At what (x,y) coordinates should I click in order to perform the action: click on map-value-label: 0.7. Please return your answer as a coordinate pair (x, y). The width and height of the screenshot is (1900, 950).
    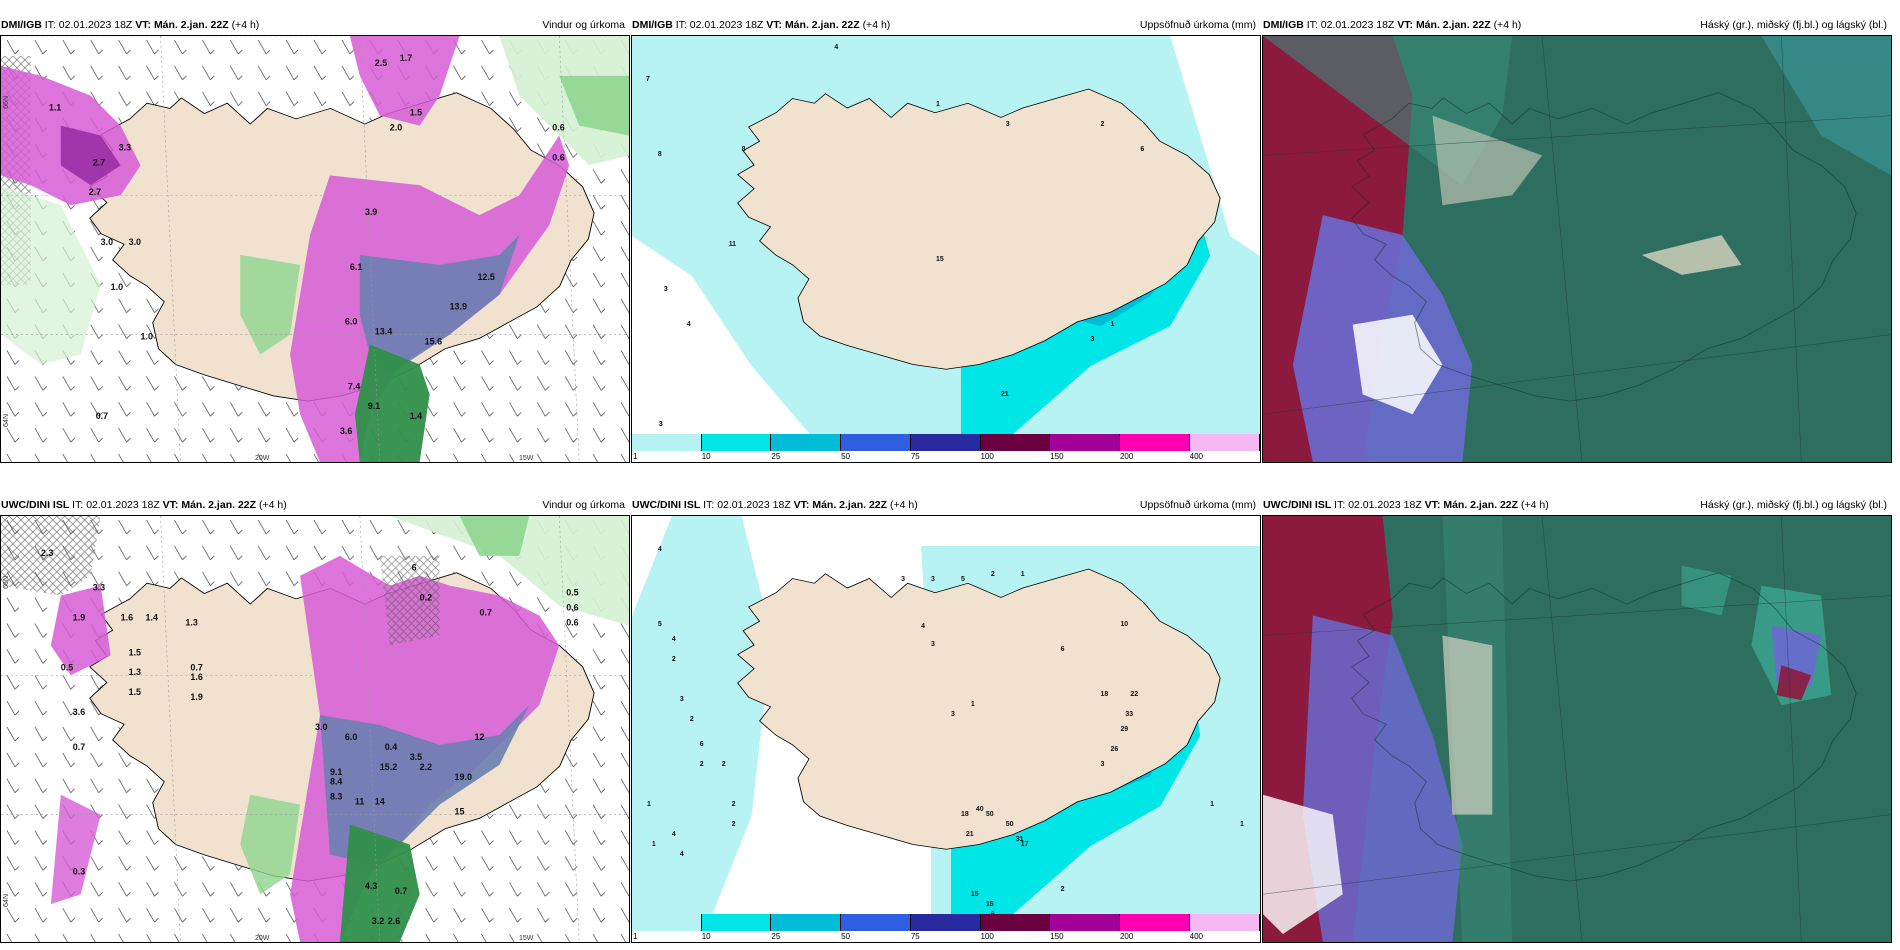
    Looking at the image, I should click on (79, 747).